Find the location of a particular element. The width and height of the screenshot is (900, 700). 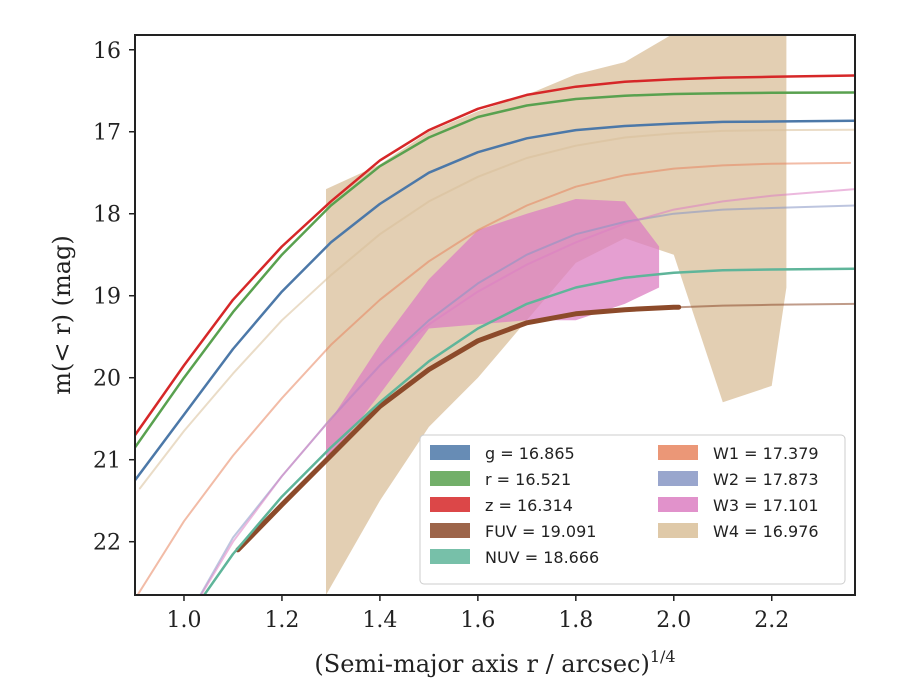

y-tick-label: 18 is located at coordinates (107, 215).